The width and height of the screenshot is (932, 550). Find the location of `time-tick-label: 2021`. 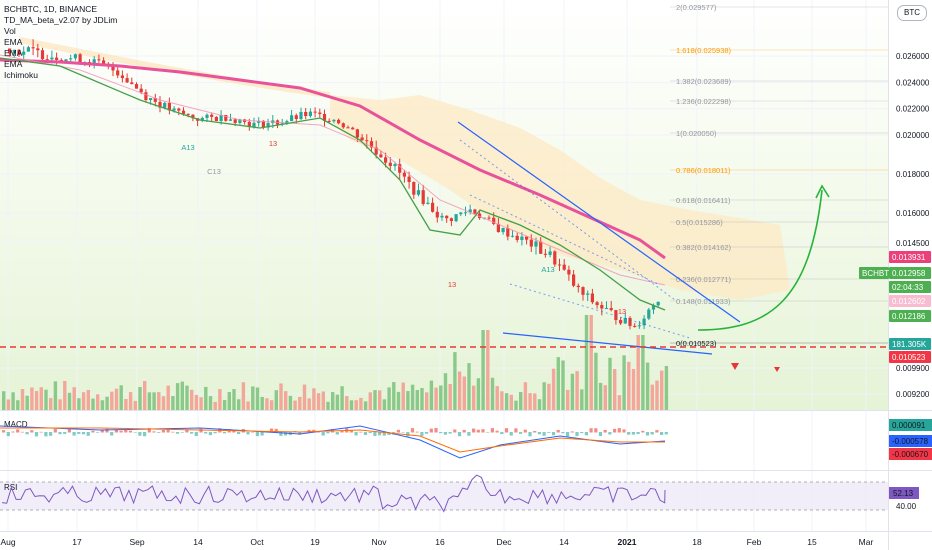

time-tick-label: 2021 is located at coordinates (627, 542).